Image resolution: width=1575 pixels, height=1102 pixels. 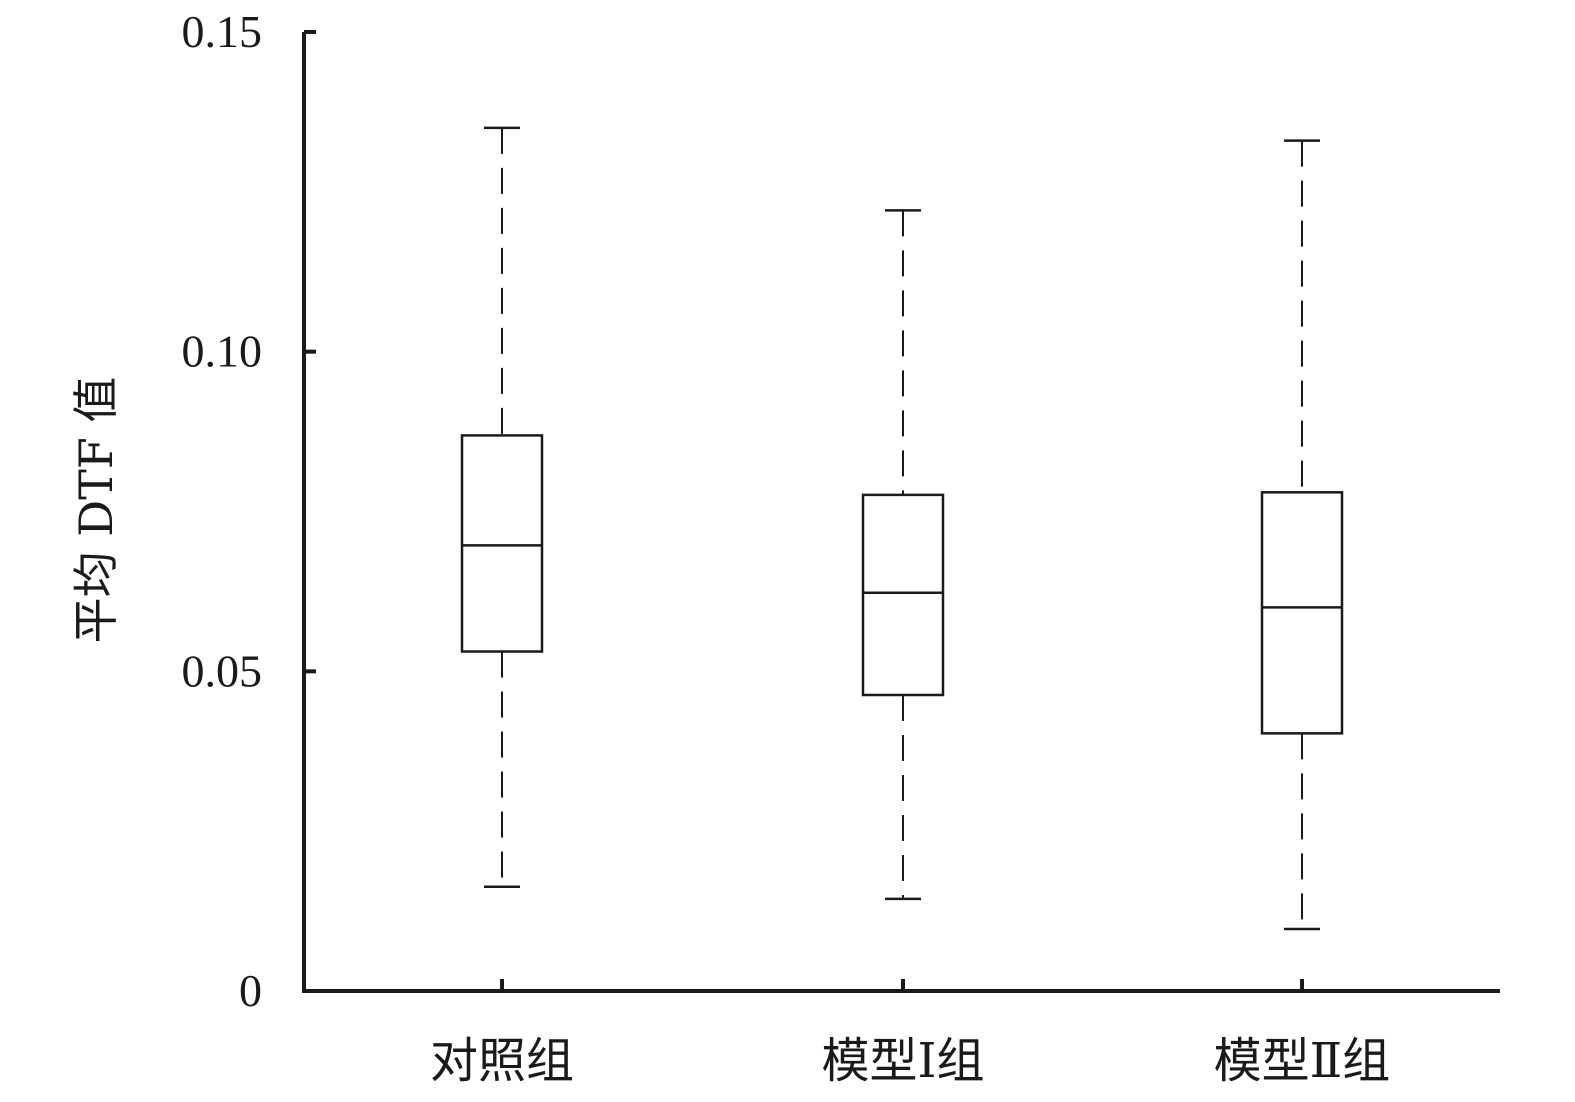 I want to click on x-axis-category-labels: 对照组 模型Ⅰ组 模型Ⅱ组, so click(x=910, y=1061).